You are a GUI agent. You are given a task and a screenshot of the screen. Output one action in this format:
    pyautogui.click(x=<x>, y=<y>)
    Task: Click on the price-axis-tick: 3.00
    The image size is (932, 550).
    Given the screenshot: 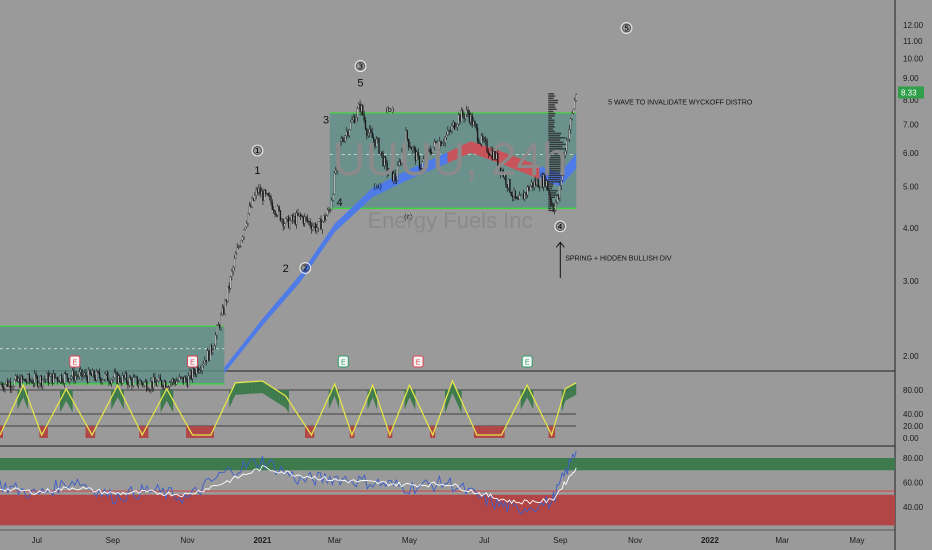 What is the action you would take?
    pyautogui.click(x=911, y=281)
    